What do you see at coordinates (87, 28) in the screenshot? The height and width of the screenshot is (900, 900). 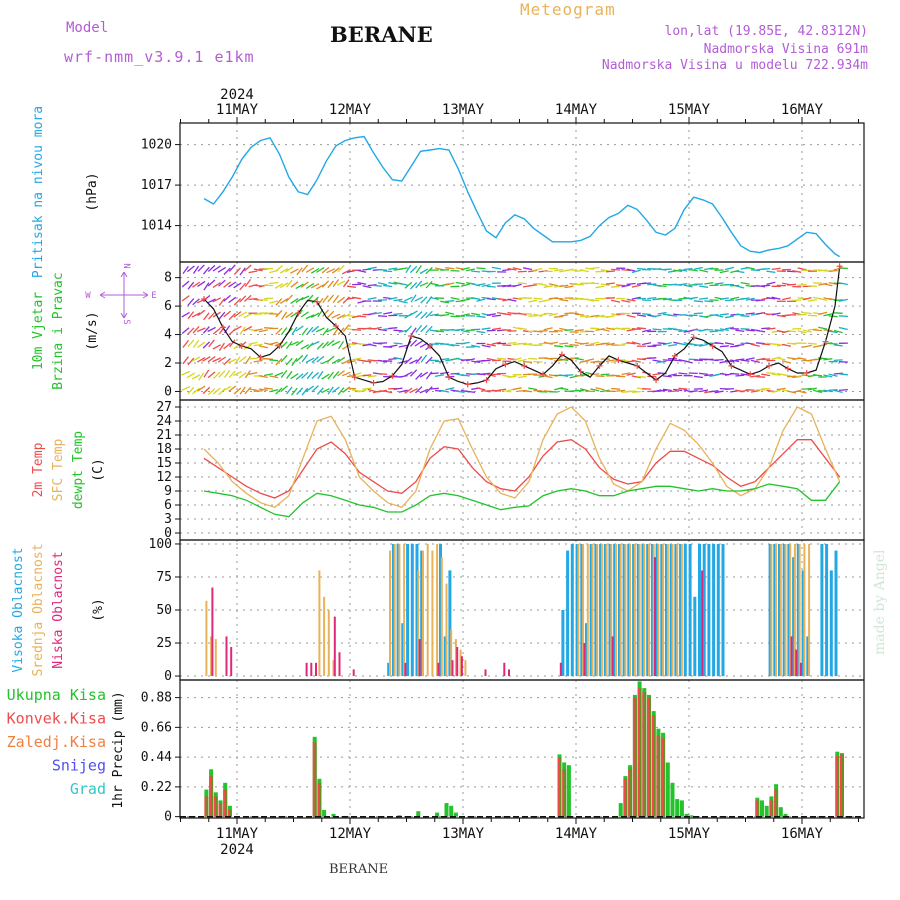 I see `model-label: Model` at bounding box center [87, 28].